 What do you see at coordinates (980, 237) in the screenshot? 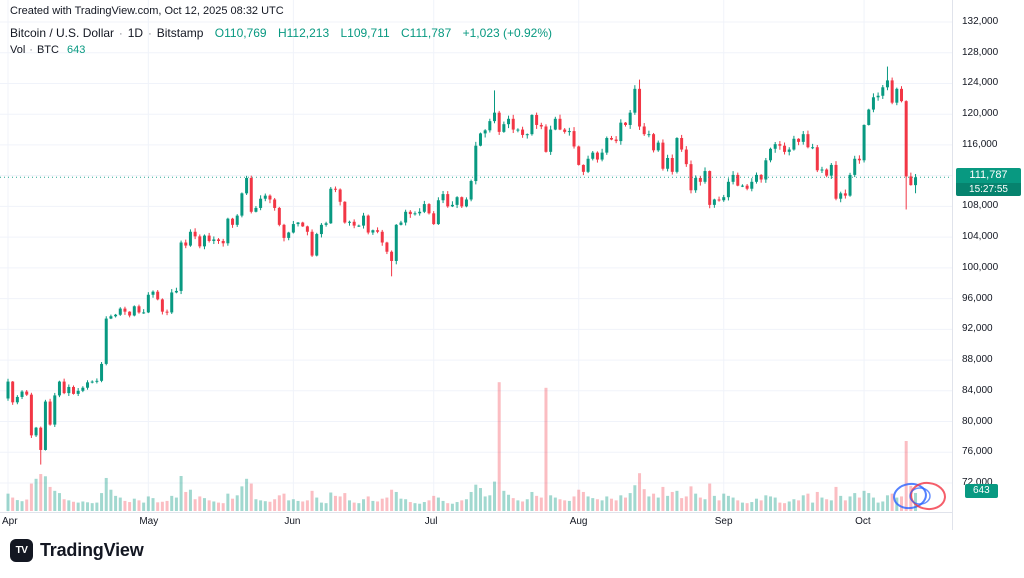
I see `price-axis-label: 104,000` at bounding box center [980, 237].